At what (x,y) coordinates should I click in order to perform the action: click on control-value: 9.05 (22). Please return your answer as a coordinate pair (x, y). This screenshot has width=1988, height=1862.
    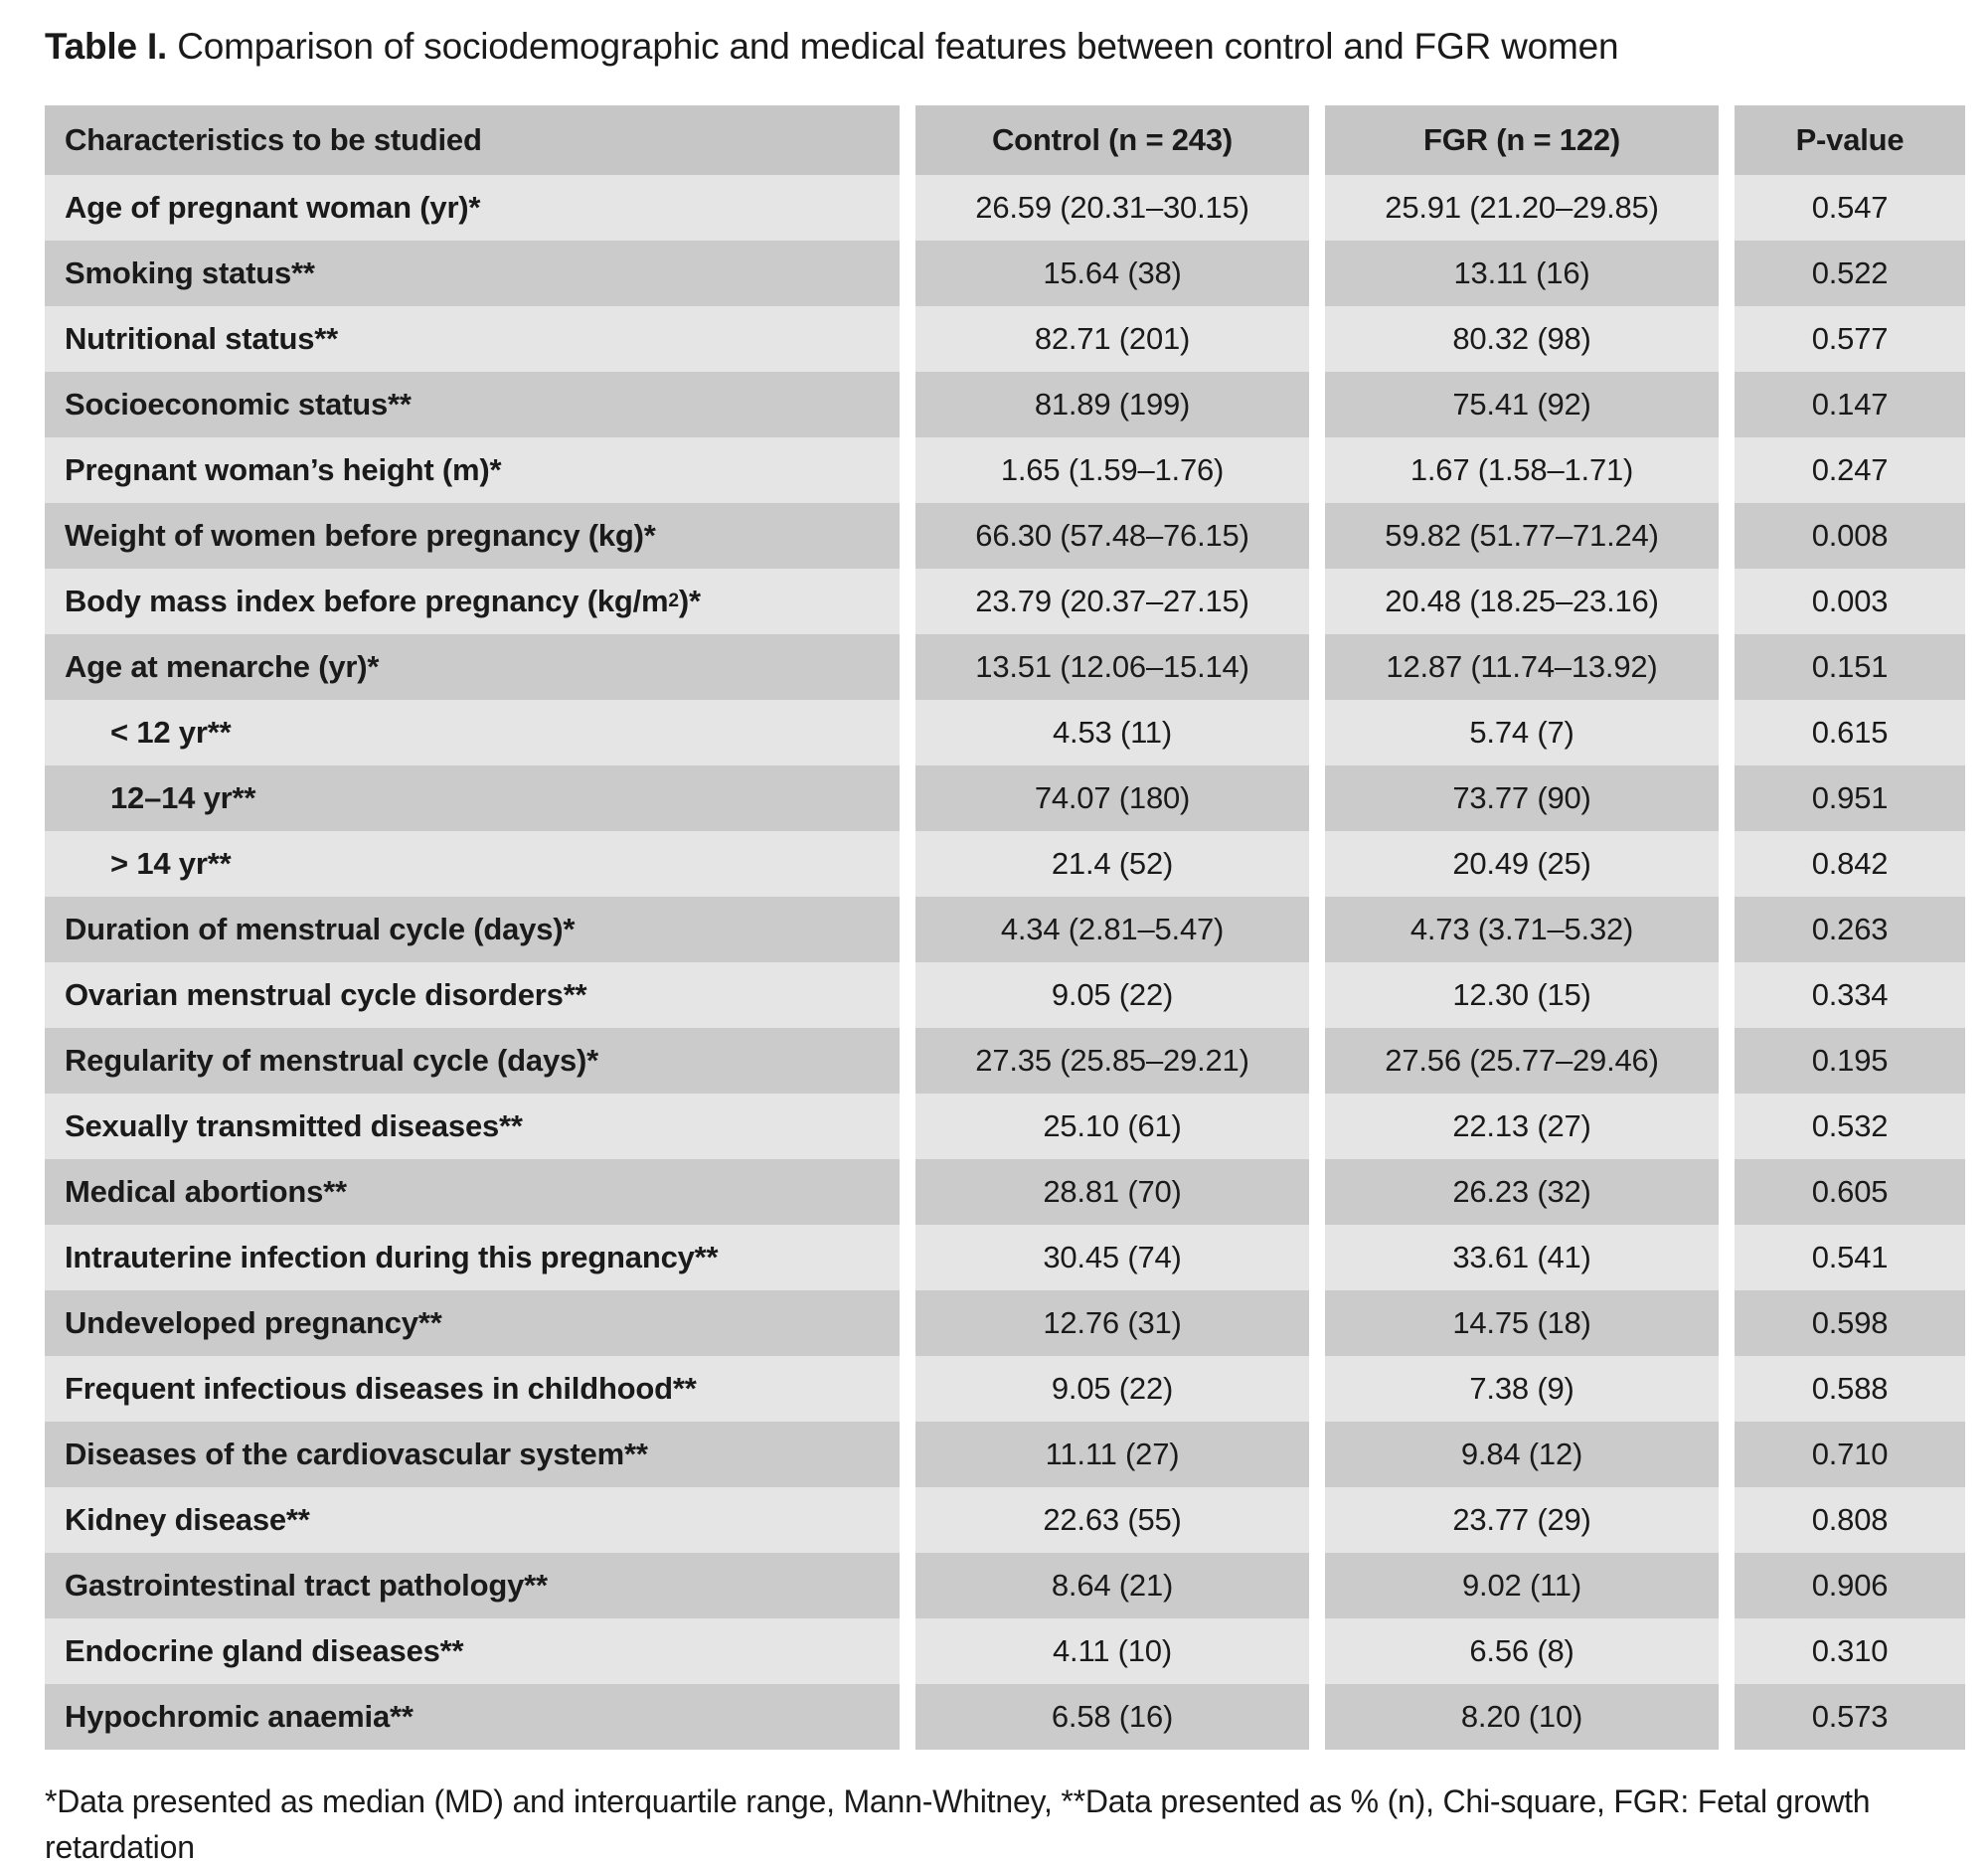
    Looking at the image, I should click on (1112, 995).